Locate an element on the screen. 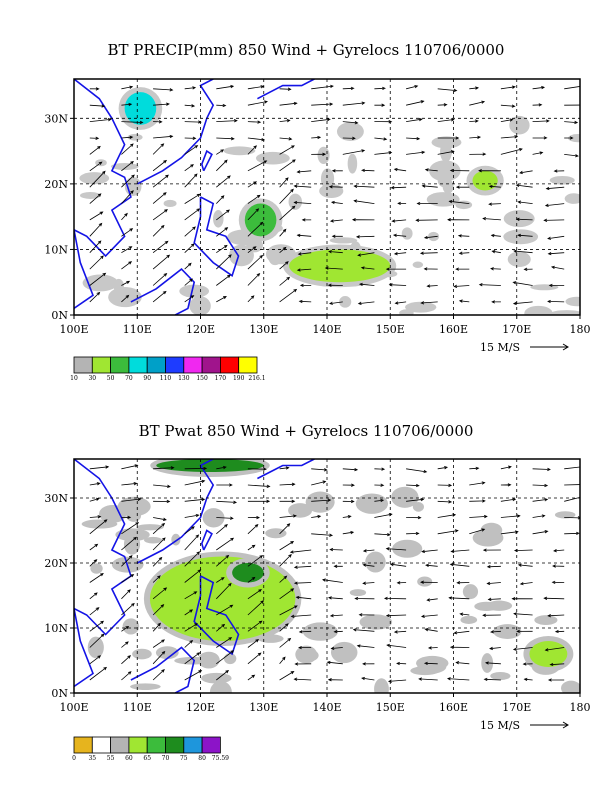 This screenshot has height=792, width=612. chart-title: BT Pwat 850 Wind + Gyrelocs 110706/0000 is located at coordinates (306, 431).